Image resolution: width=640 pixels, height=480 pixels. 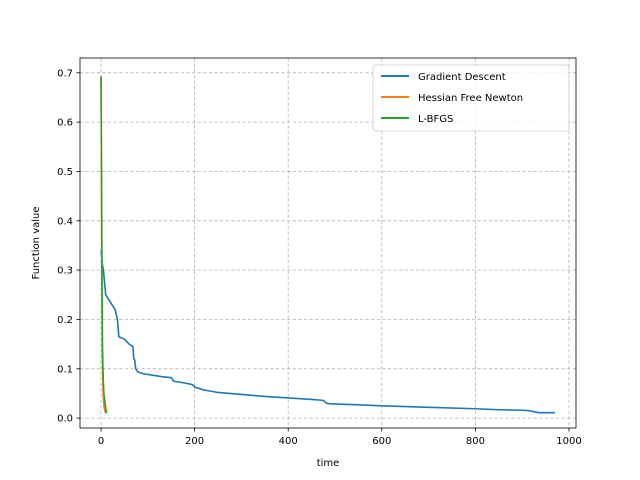 What do you see at coordinates (435, 119) in the screenshot?
I see `legend-entry-l-bfgs: L-BFGS` at bounding box center [435, 119].